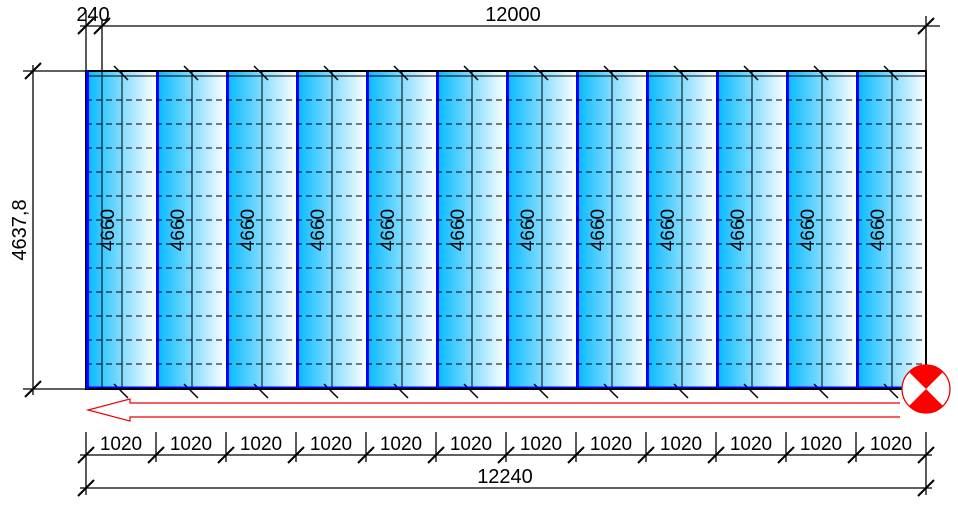  I want to click on dim-left-height: 4637,8, so click(20, 229).